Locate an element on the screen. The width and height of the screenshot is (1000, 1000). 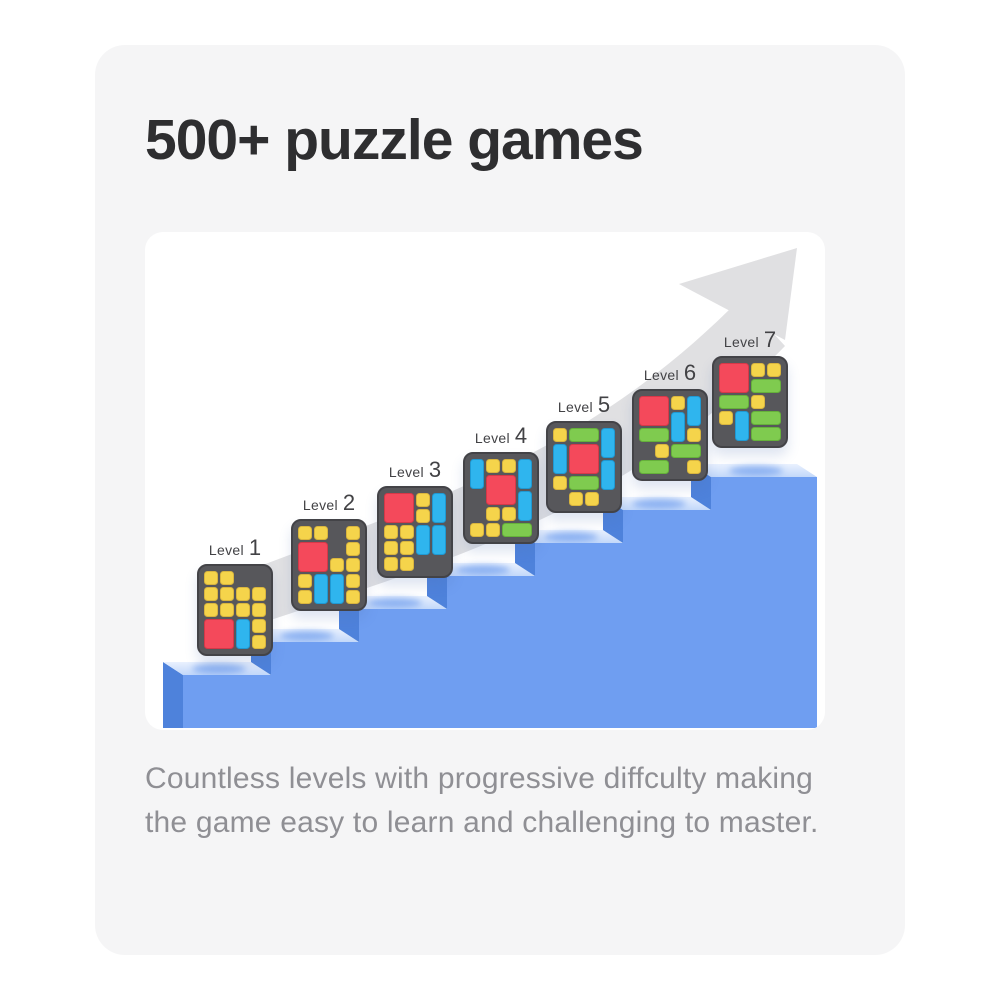
card-title: 500+ puzzle games is located at coordinates (394, 140).